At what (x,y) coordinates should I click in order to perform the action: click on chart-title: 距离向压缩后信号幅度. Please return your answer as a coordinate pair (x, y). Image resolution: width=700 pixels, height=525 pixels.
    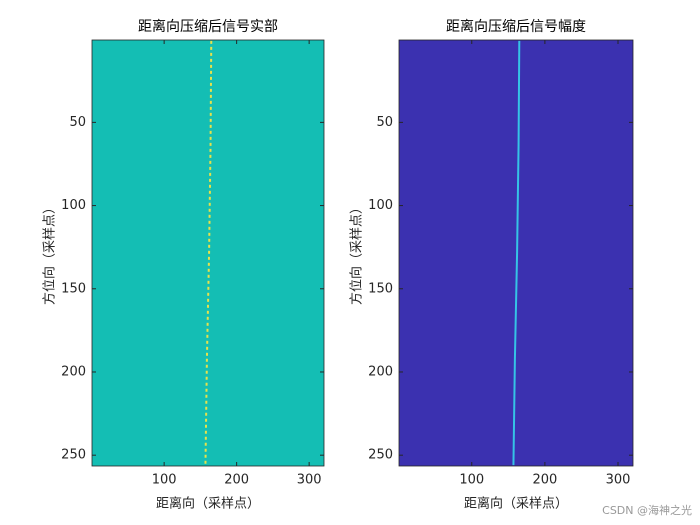
    Looking at the image, I should click on (516, 26).